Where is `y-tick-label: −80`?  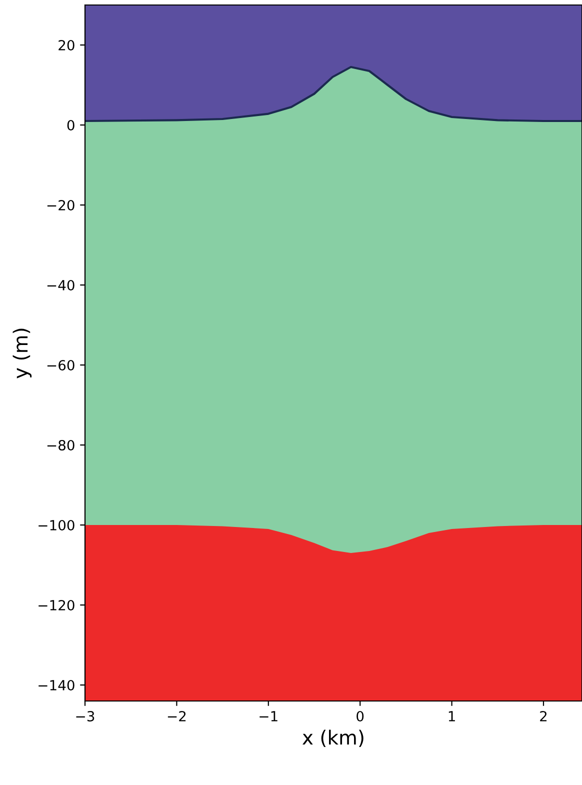
y-tick-label: −80 is located at coordinates (60, 445).